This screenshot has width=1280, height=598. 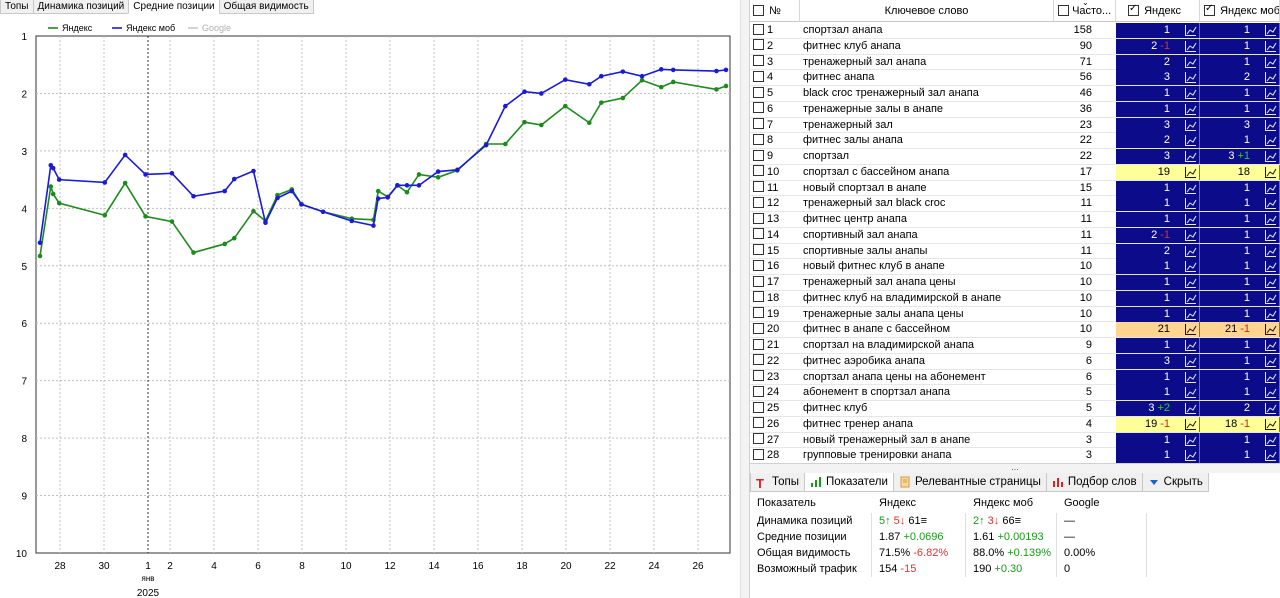 I want to click on yandex-mob-position-cell: 2, so click(x=1240, y=78).